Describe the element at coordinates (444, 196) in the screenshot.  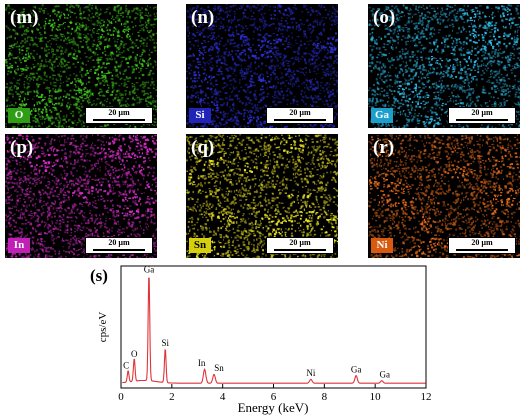
I see `map-panel-Ni: (r) Ni 20 µm` at that location.